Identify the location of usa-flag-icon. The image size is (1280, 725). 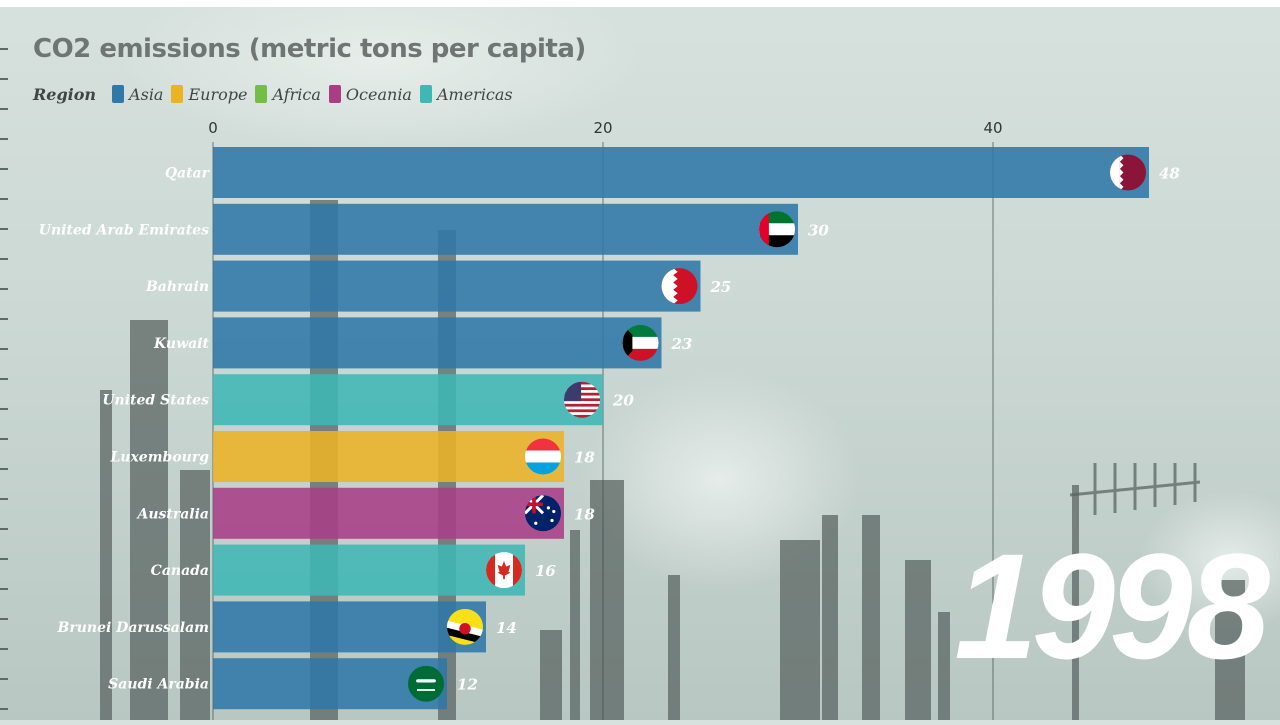
(582, 399).